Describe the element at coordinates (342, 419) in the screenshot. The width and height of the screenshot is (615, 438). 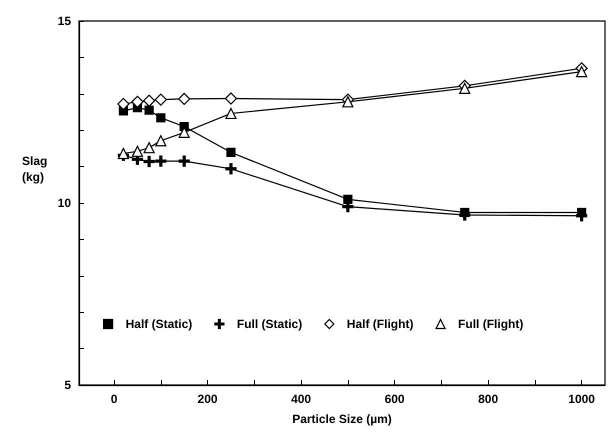
I see `x-axis-title: Particle Size (µm)` at that location.